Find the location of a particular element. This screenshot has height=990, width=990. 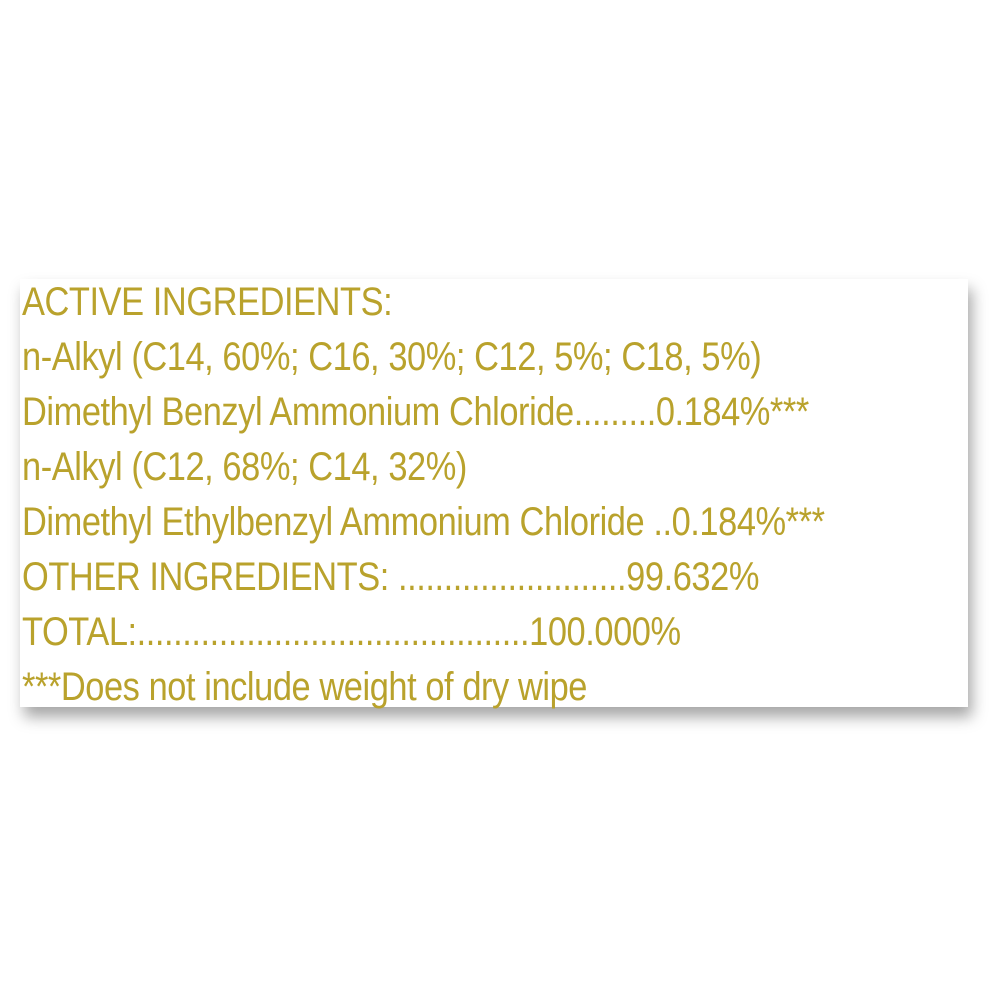

ingredient-line: n-Alkyl (C12, 68%; C14, 32%) is located at coordinates (244, 467).